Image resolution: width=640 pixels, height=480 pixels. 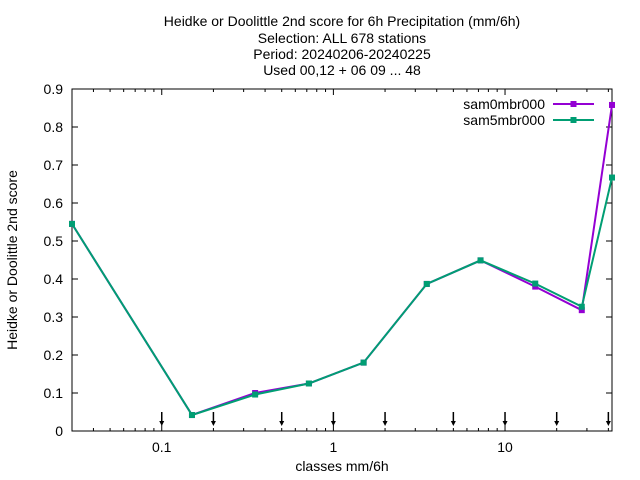 What do you see at coordinates (333, 447) in the screenshot?
I see `x-tick-label: 1` at bounding box center [333, 447].